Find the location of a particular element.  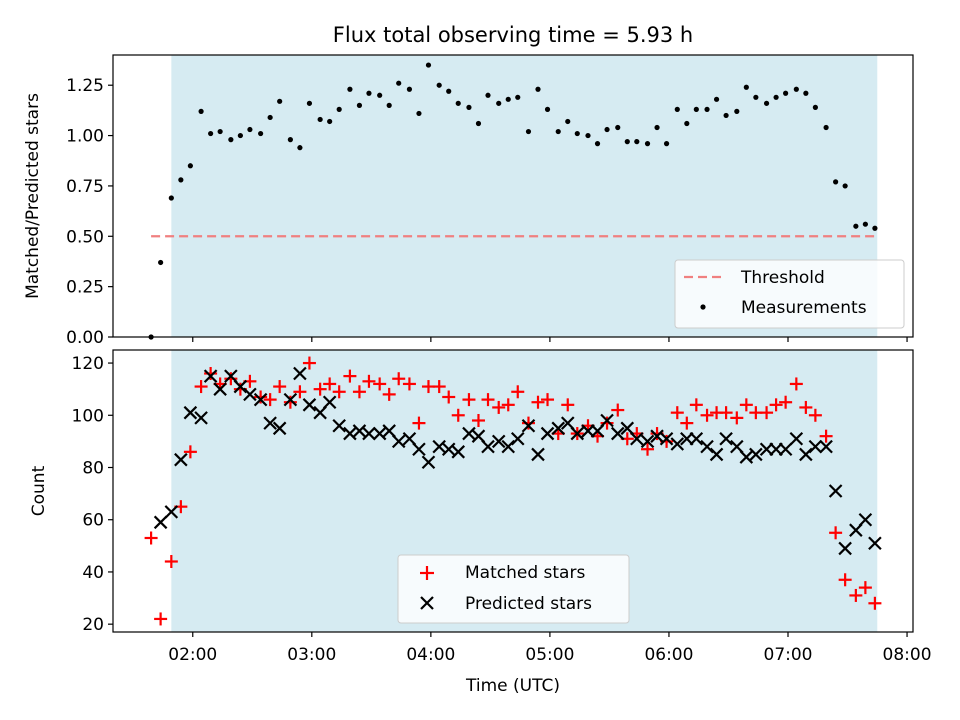

top-legend-box is located at coordinates (789, 294).